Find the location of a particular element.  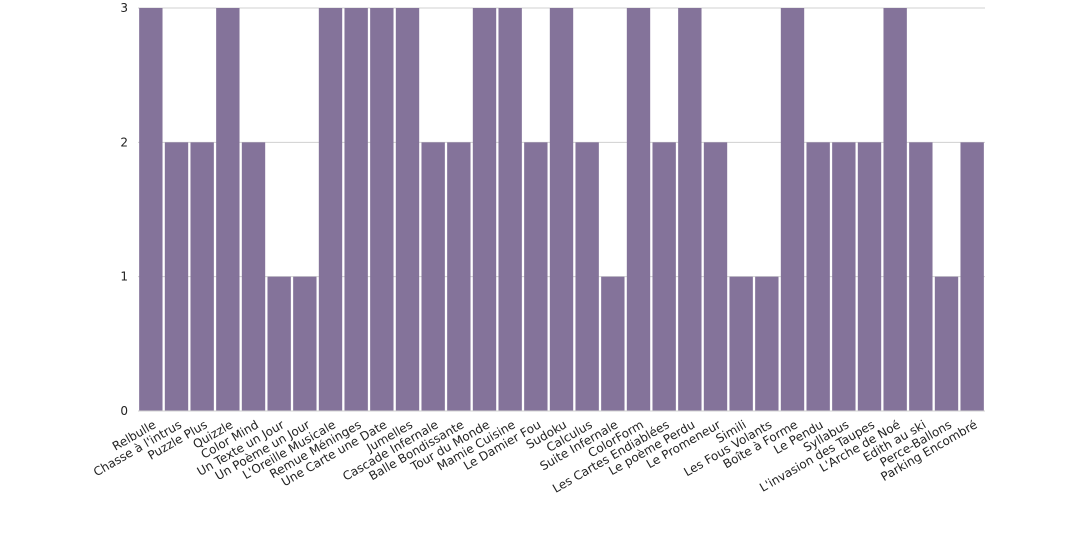

y-tick-label: 0 is located at coordinates (124, 411).